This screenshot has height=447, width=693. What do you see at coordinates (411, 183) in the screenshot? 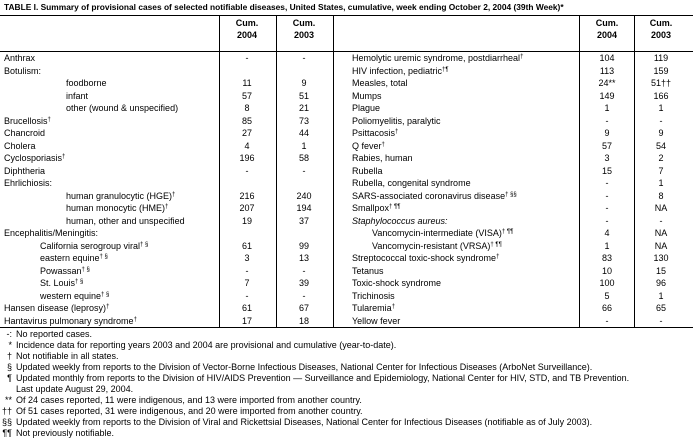
I see `row-label: Rubella, congenital syndrome` at bounding box center [411, 183].